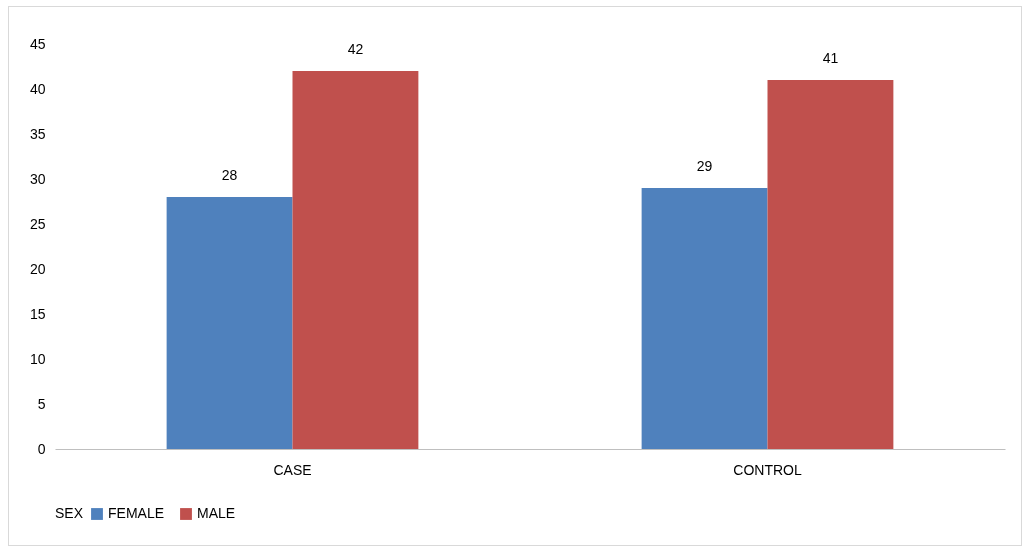 The height and width of the screenshot is (550, 1032). Describe the element at coordinates (37, 43) in the screenshot. I see `y-tick-label: 45` at that location.